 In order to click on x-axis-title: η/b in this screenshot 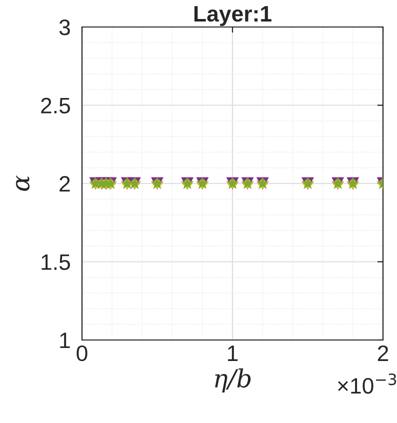, I will do `click(233, 380)`.